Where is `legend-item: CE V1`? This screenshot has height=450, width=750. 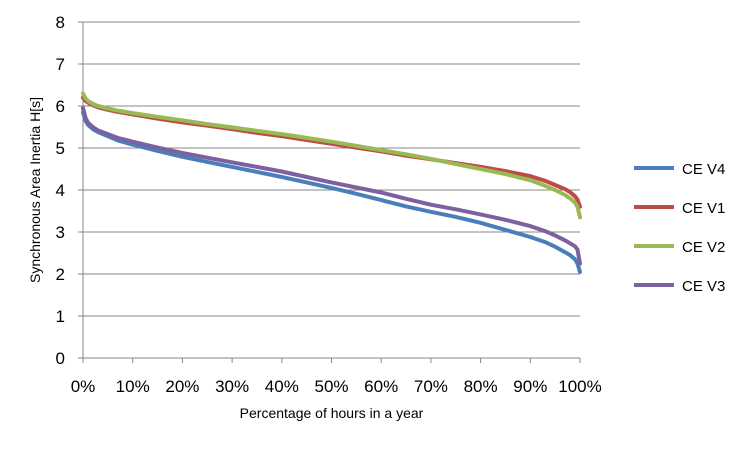
legend-item: CE V1 is located at coordinates (679, 208).